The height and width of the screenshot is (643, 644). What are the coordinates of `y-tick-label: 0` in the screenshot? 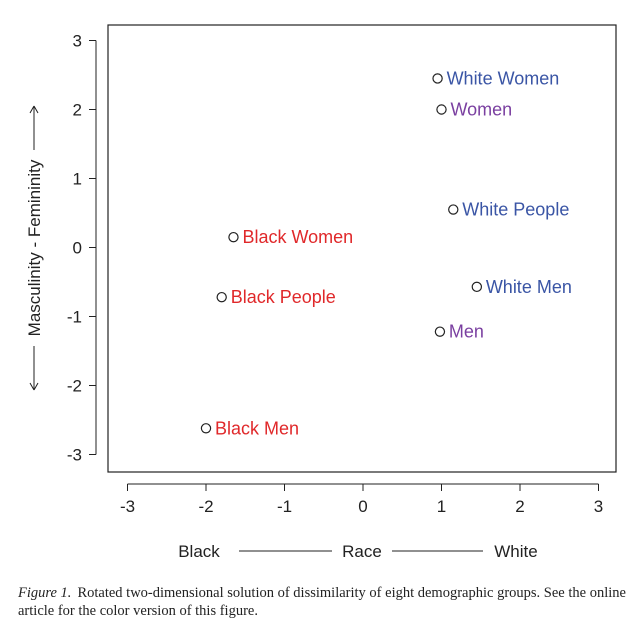 It's located at (77, 248).